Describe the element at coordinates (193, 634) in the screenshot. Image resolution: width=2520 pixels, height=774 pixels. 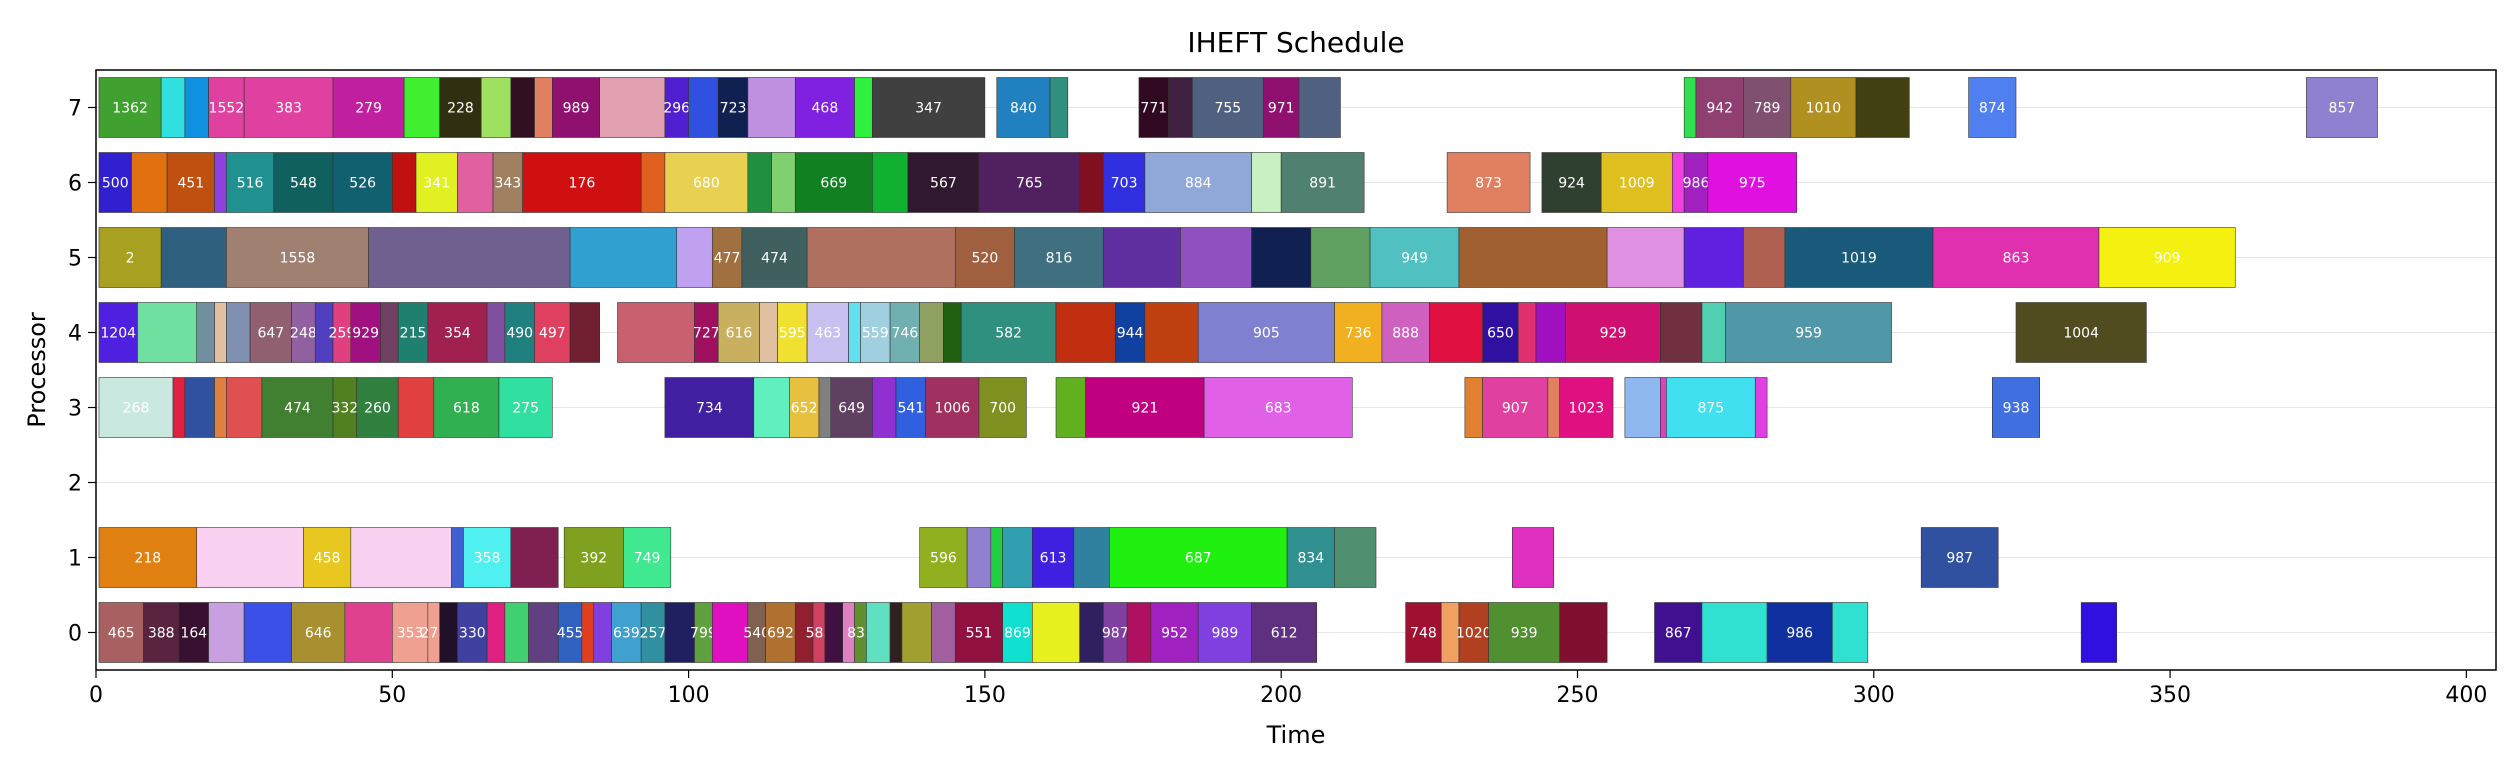
I see `task-label: 164` at that location.